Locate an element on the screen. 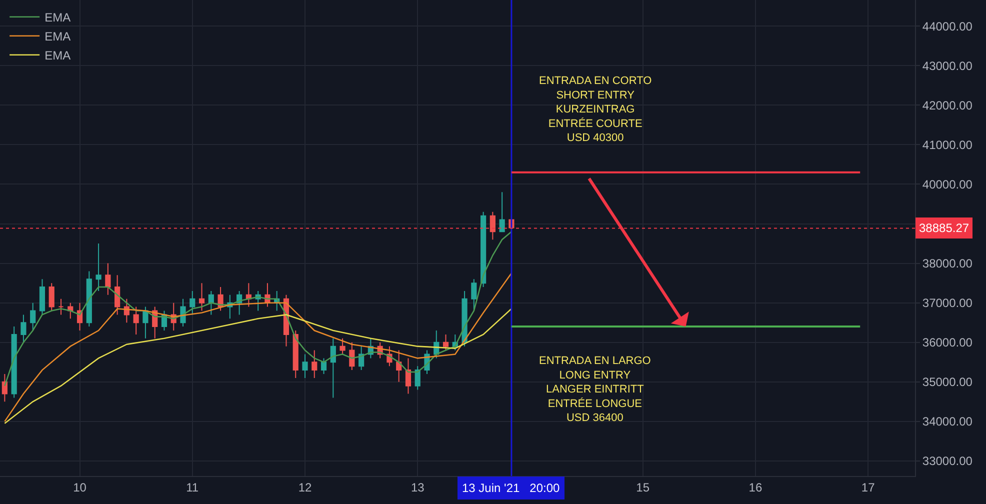  x-tick-label: 17 is located at coordinates (868, 487).